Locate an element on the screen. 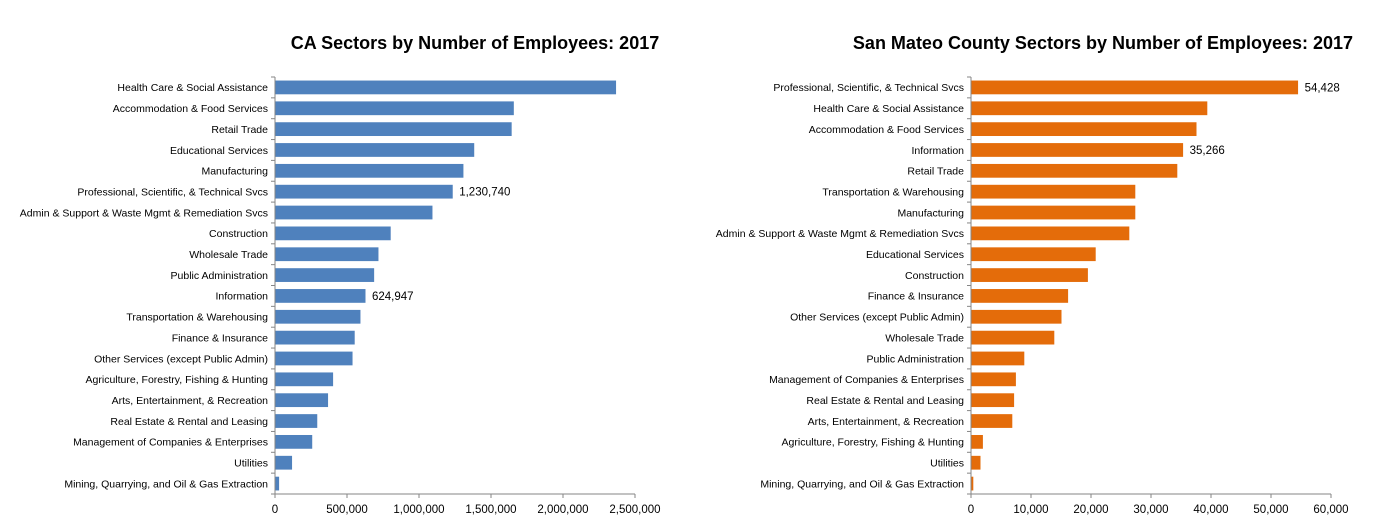 Image resolution: width=1381 pixels, height=525 pixels. san-mateo-category-label: Public Administration is located at coordinates (916, 359).